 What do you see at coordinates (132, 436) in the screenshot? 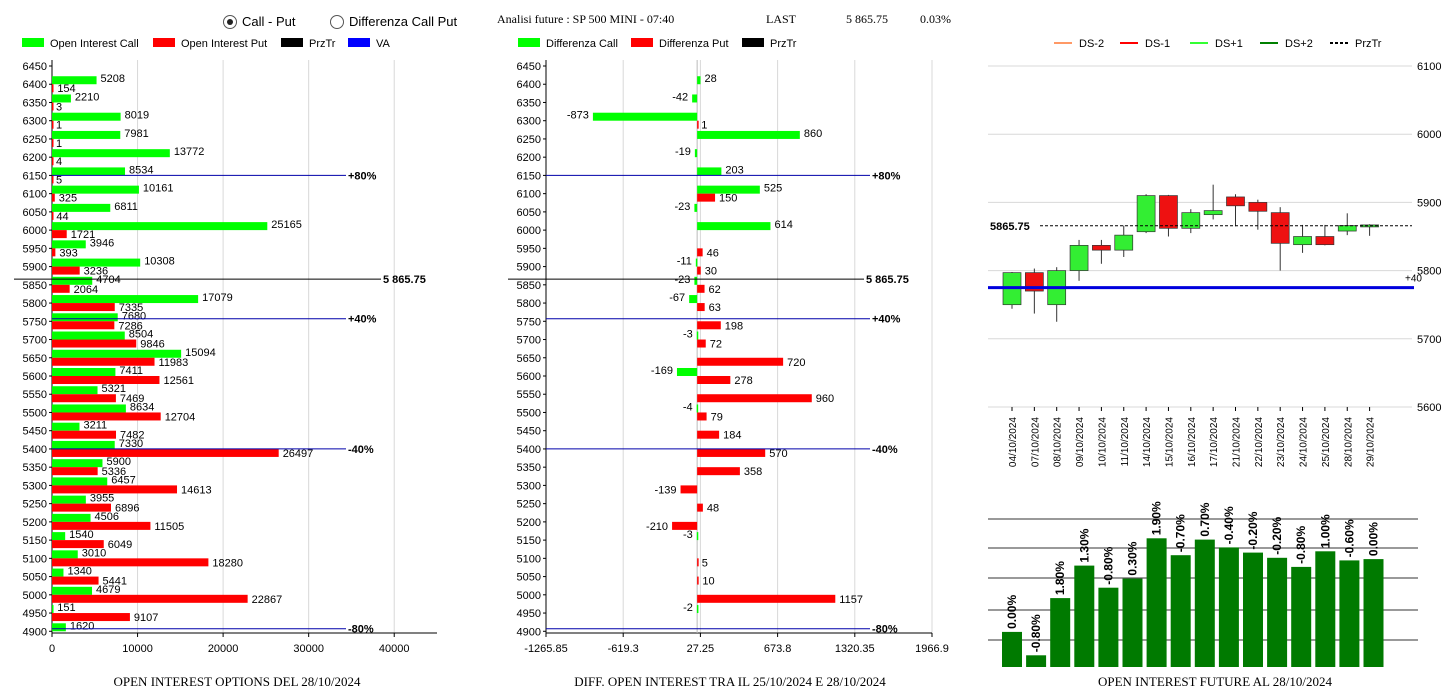
I see `oi-value-label-put-20: 7482` at bounding box center [132, 436].